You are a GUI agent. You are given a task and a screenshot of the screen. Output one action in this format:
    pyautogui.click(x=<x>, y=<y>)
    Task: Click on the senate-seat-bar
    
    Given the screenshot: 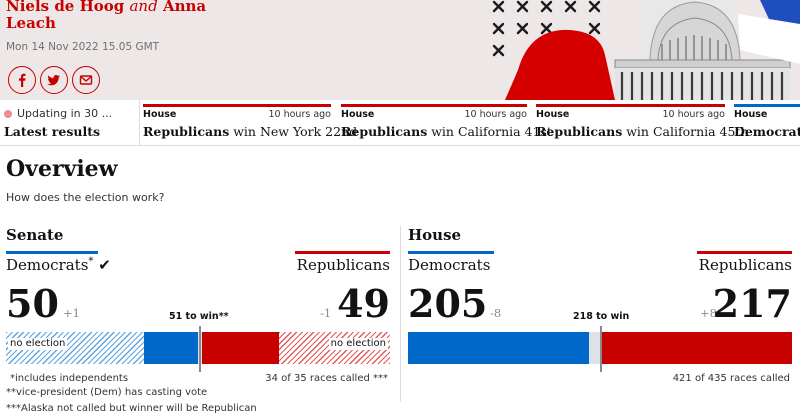 What is the action you would take?
    pyautogui.click(x=198, y=348)
    